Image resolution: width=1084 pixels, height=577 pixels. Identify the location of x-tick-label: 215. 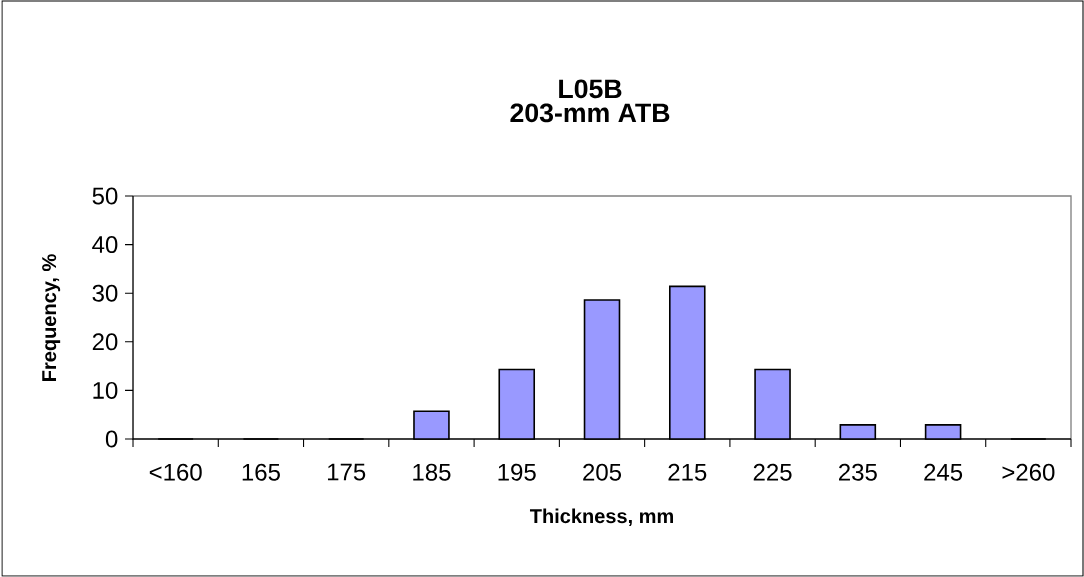
(687, 472).